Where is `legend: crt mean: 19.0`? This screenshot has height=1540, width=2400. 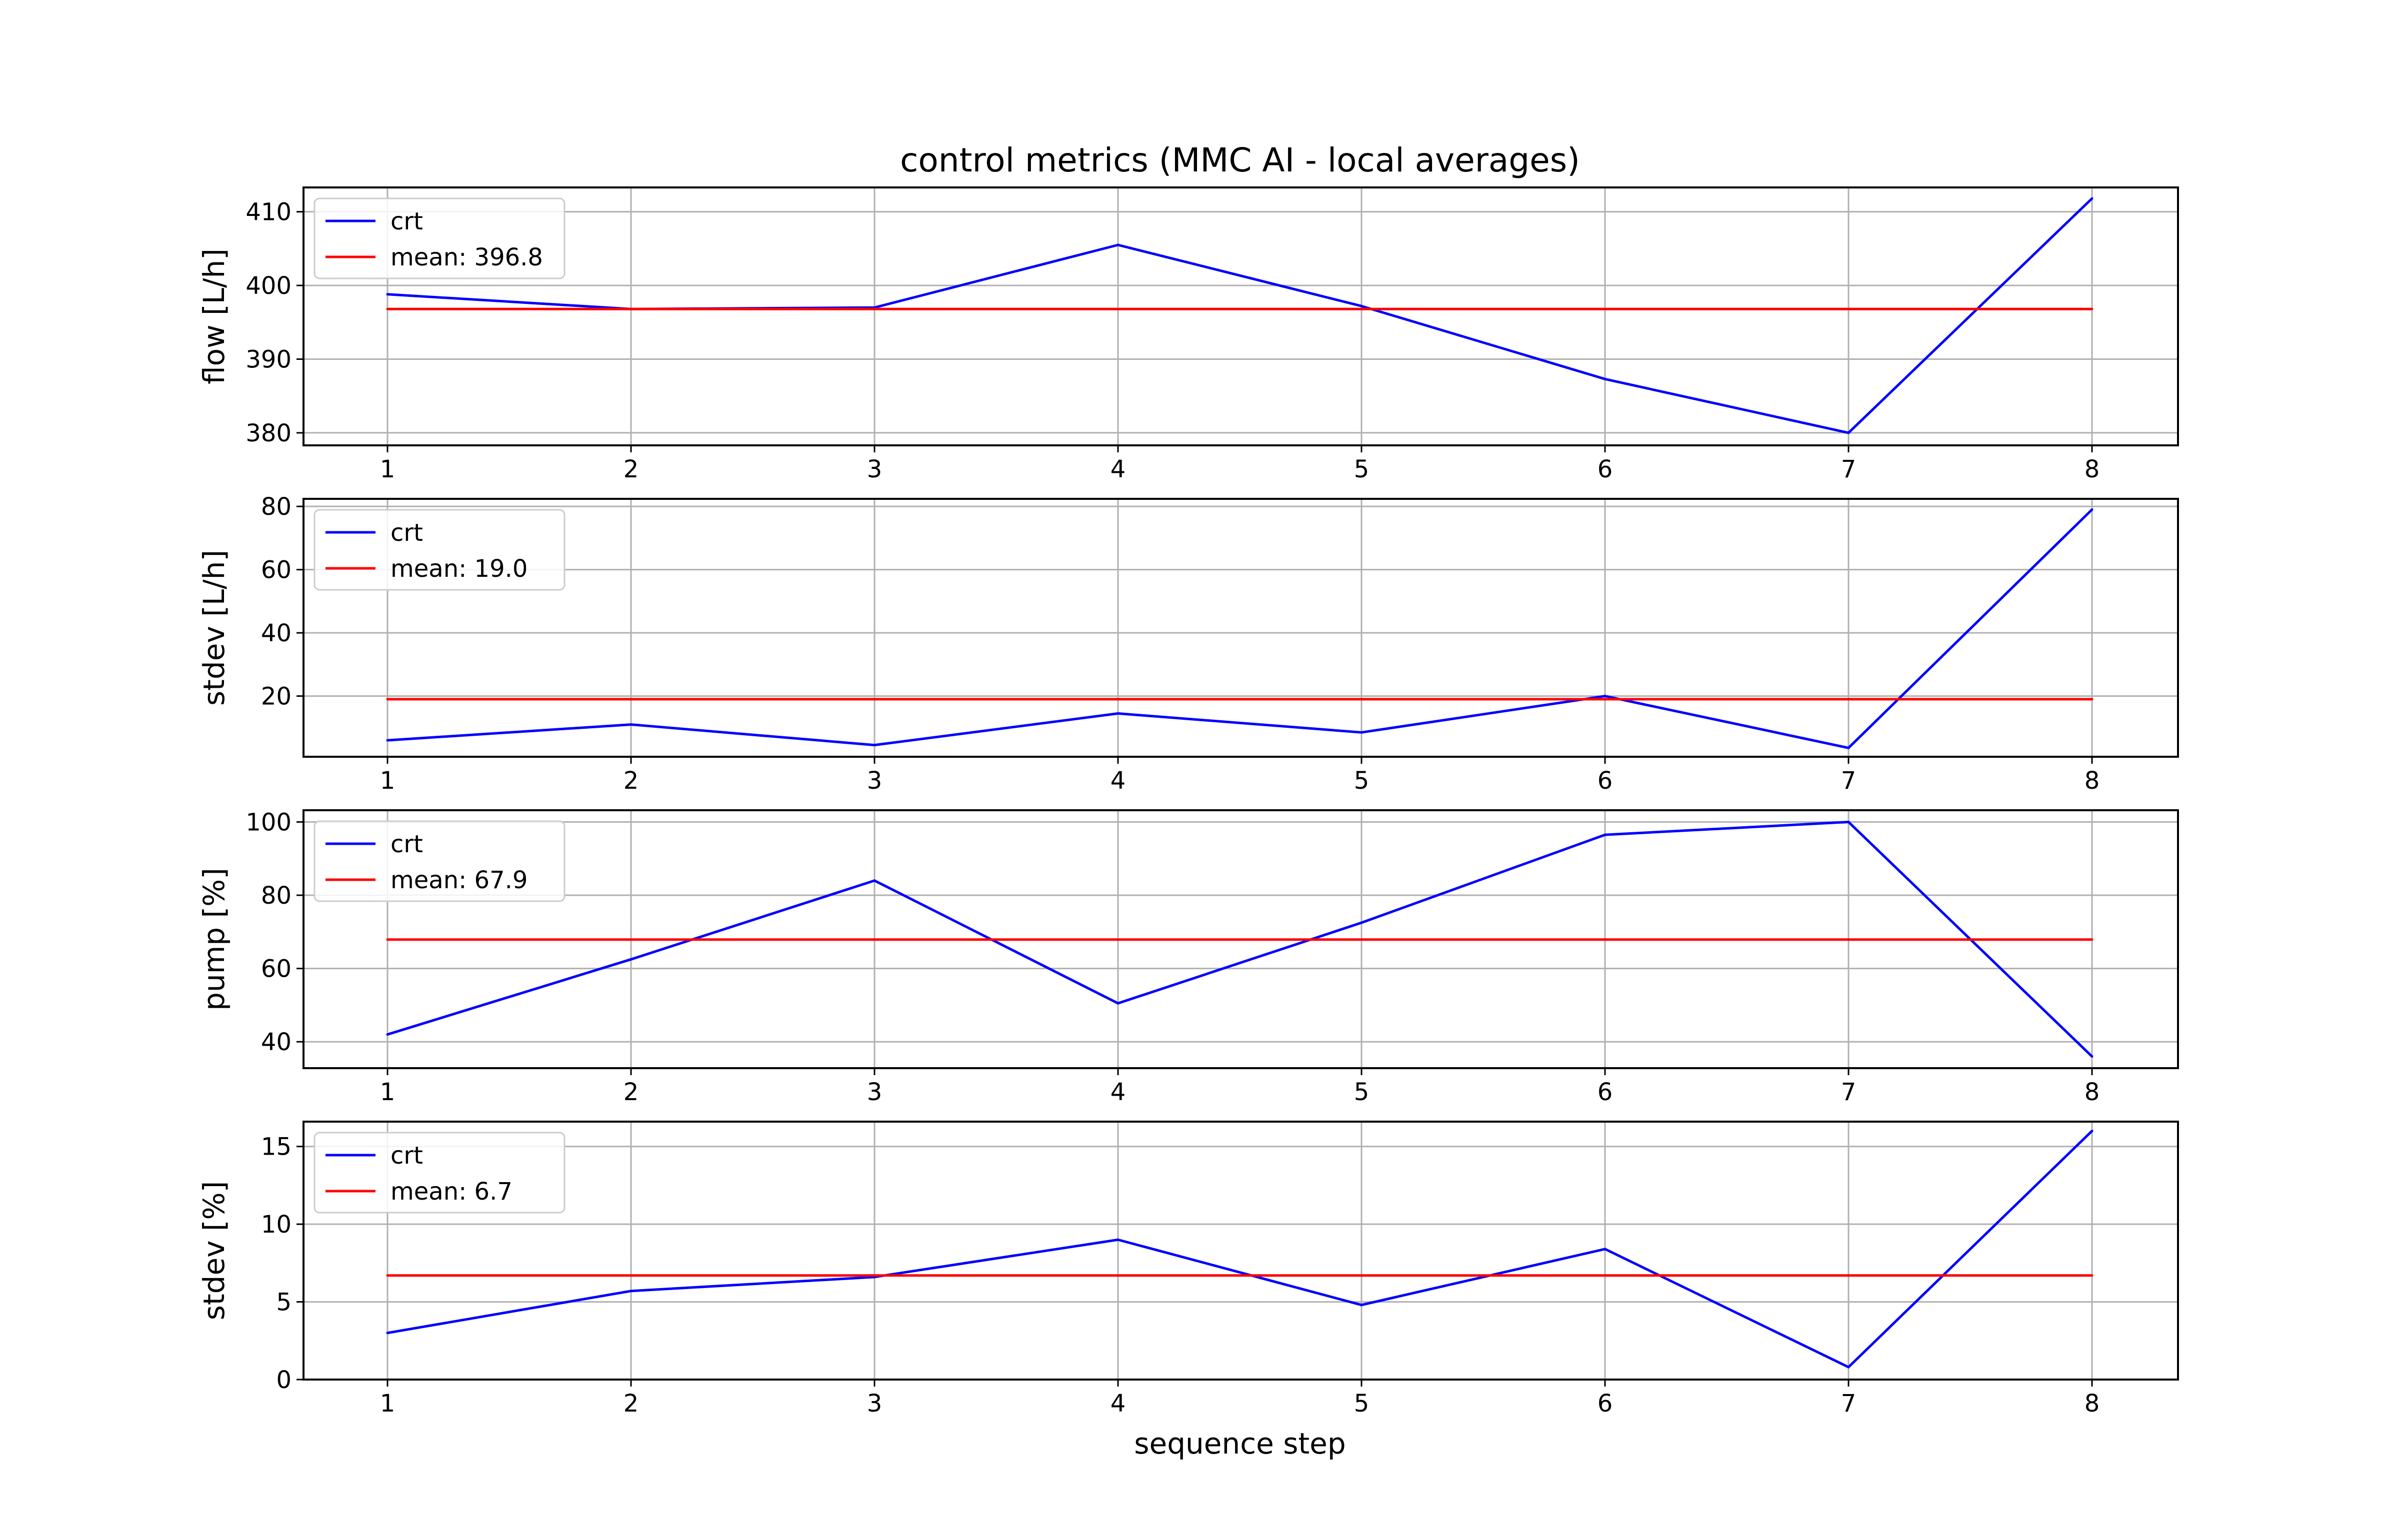 legend: crt mean: 19.0 is located at coordinates (440, 550).